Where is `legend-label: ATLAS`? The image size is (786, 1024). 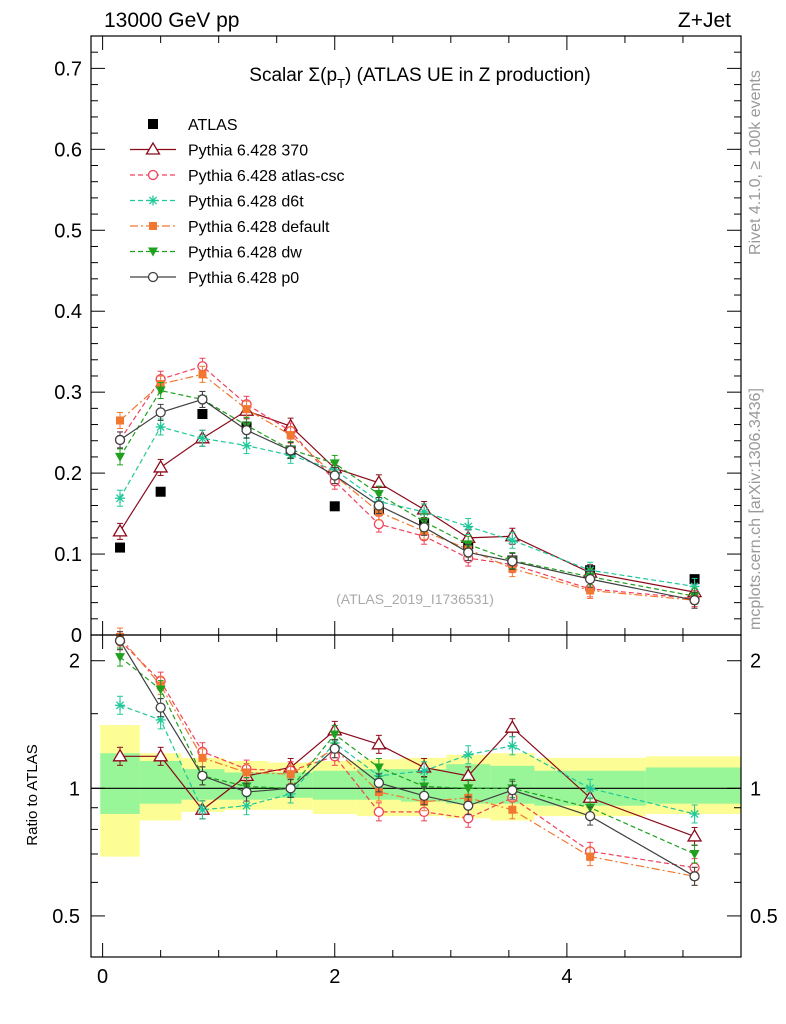
legend-label: ATLAS is located at coordinates (213, 125).